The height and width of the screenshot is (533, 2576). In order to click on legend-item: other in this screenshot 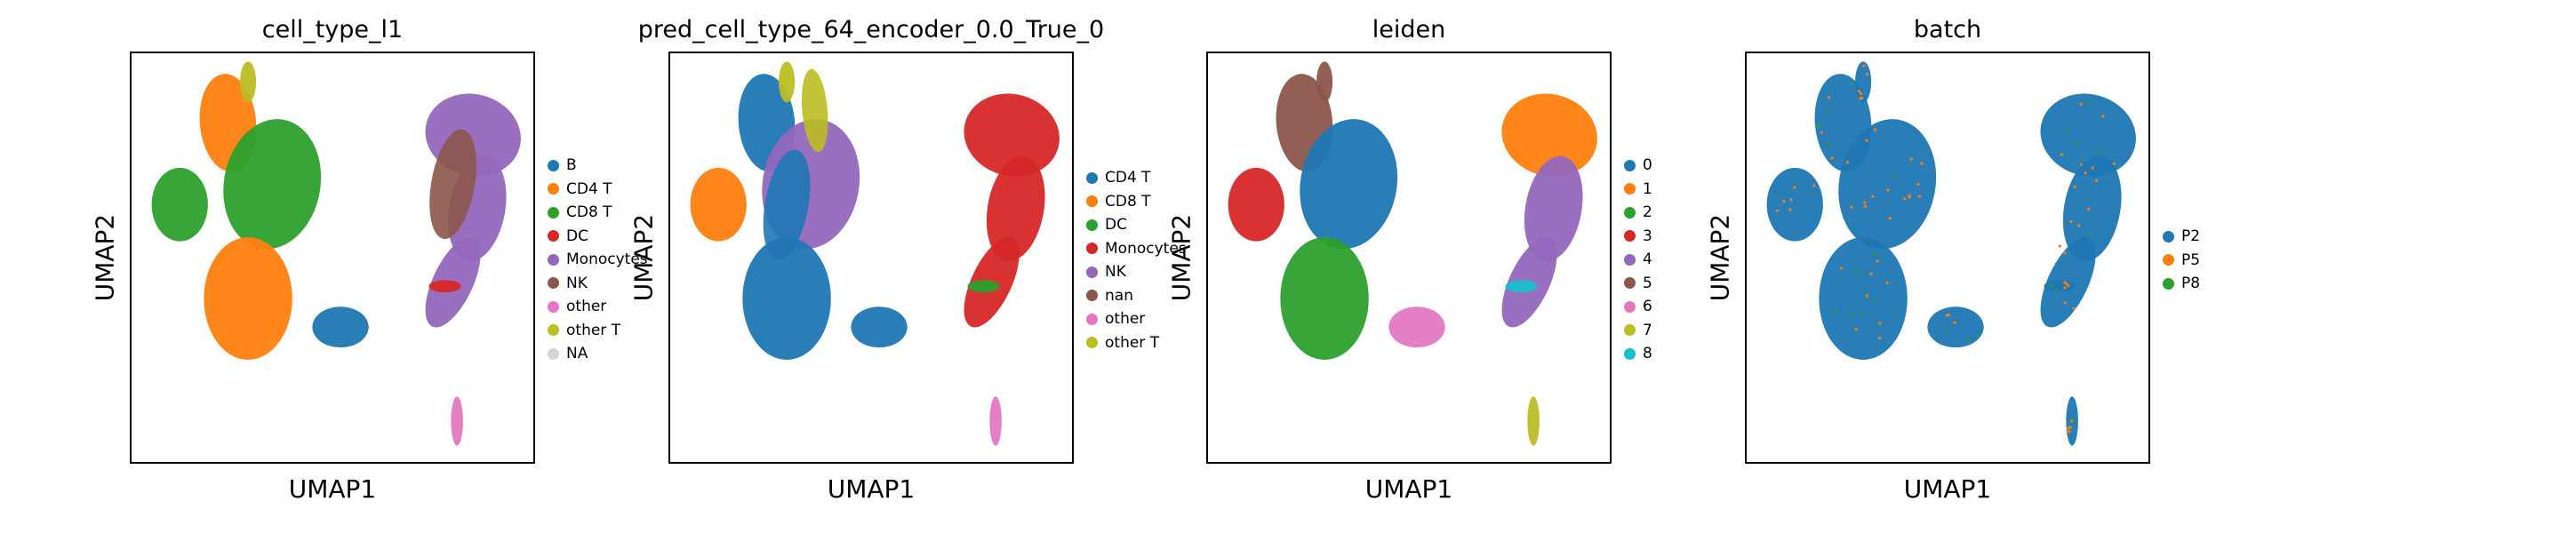, I will do `click(1136, 319)`.